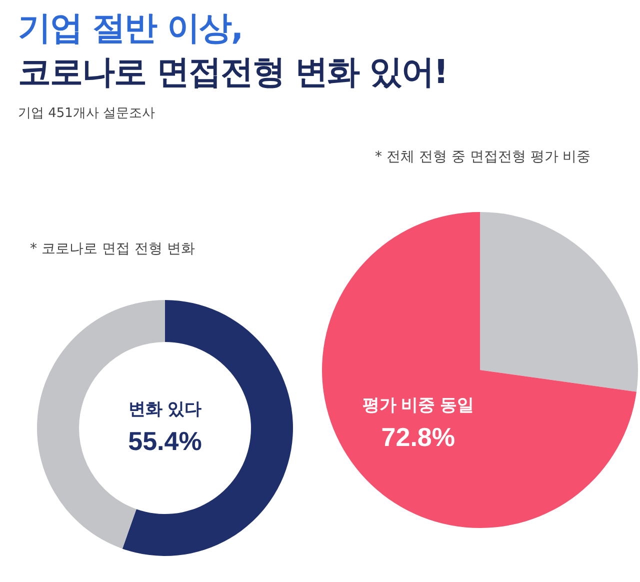 Image resolution: width=640 pixels, height=582 pixels. What do you see at coordinates (165, 409) in the screenshot?
I see `slice-label: 변화 있다` at bounding box center [165, 409].